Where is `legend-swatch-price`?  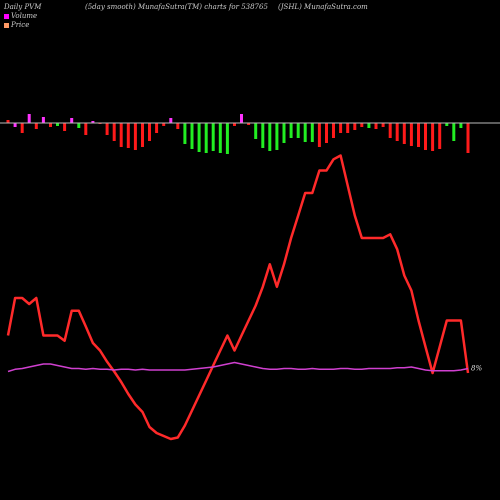
legend-swatch-price is located at coordinates (6, 25).